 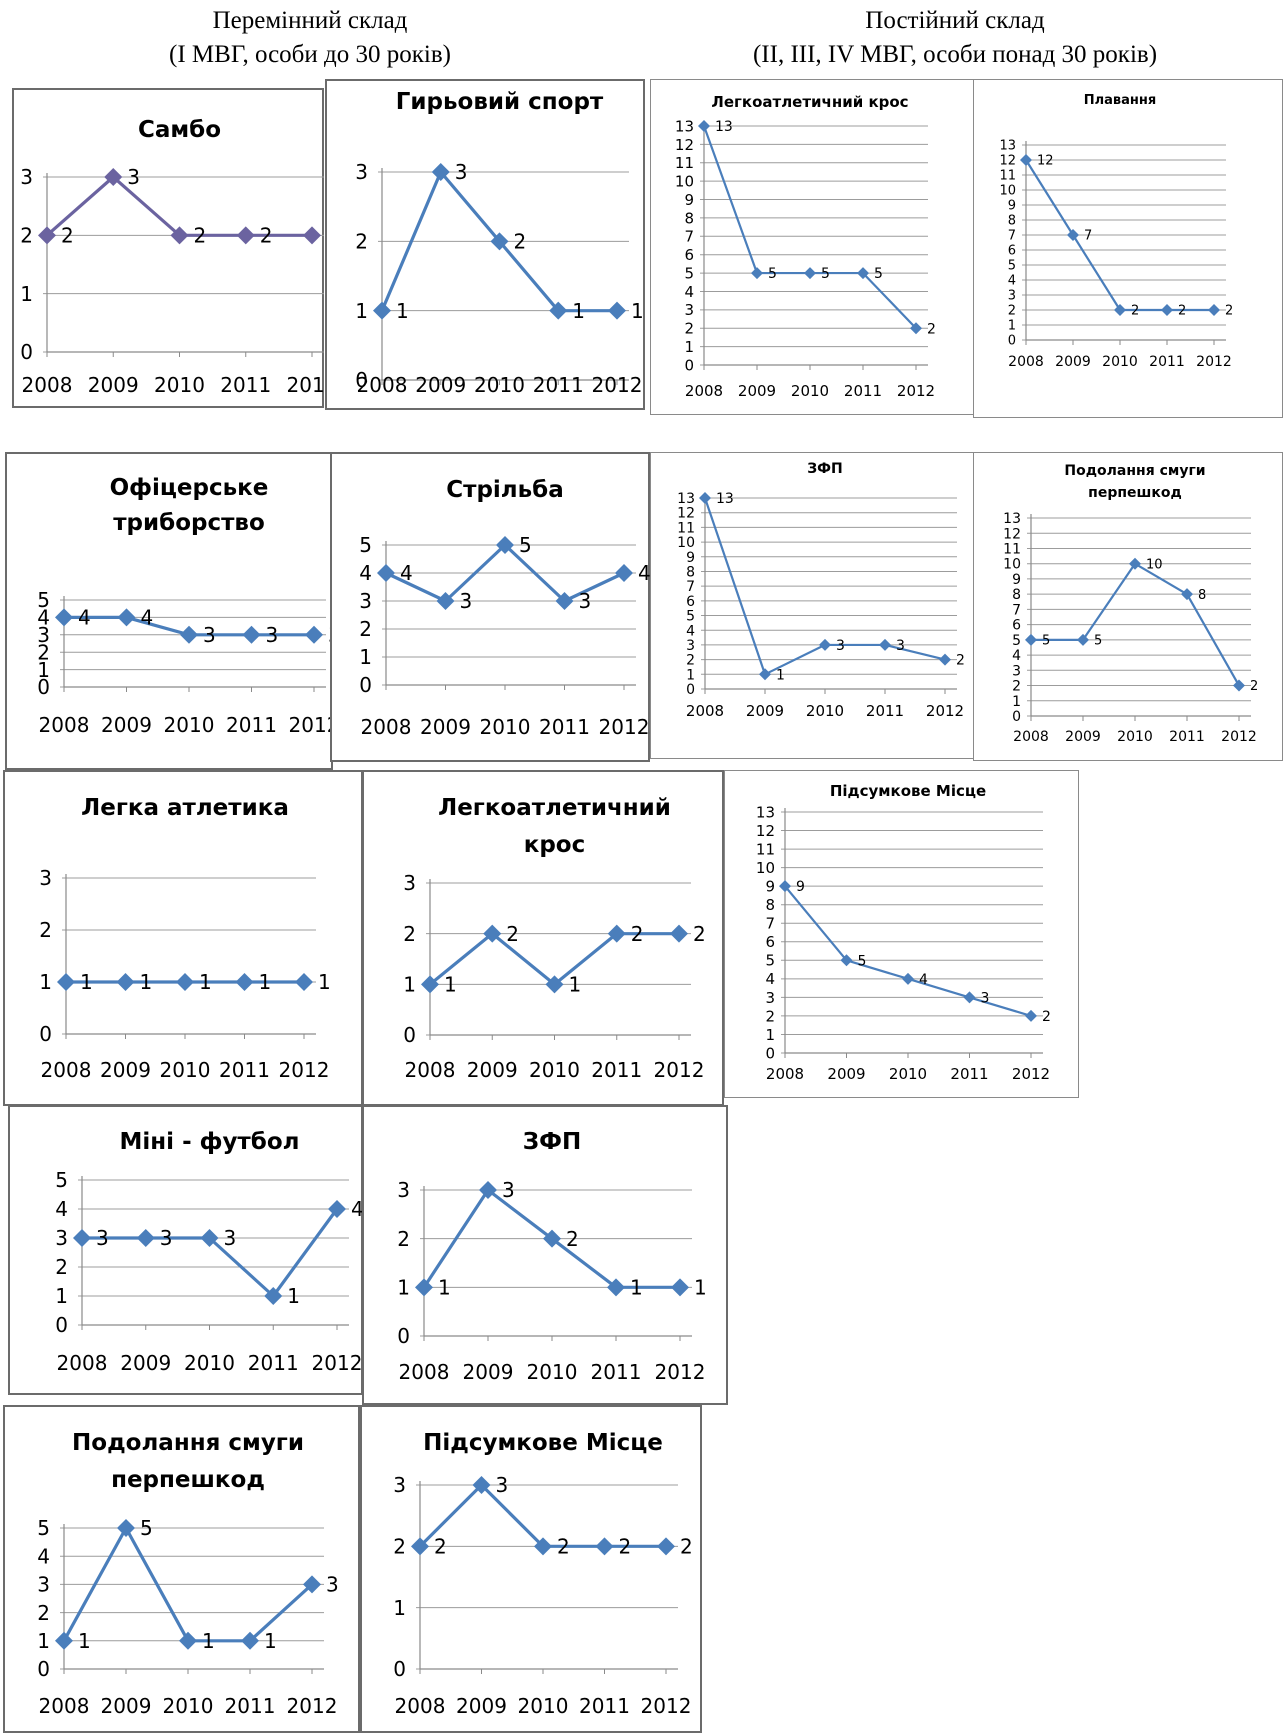 What do you see at coordinates (179, 257) in the screenshot?
I see `chart-svg: Самбо01232008200920102011201223222` at bounding box center [179, 257].